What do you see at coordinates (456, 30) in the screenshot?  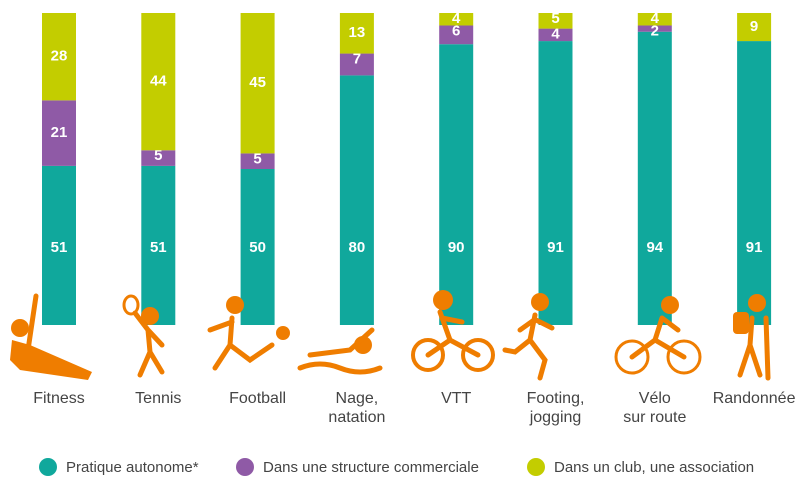 I see `value-label: 6` at bounding box center [456, 30].